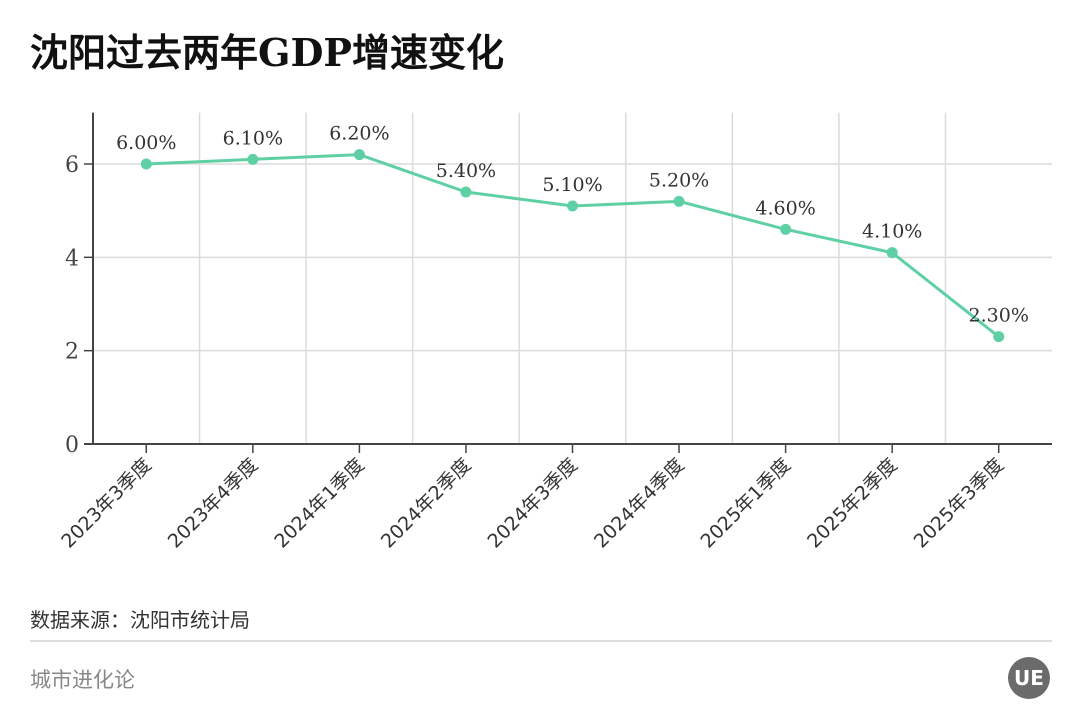 This screenshot has width=1080, height=720. What do you see at coordinates (852, 503) in the screenshot?
I see `x-tick-label: 2025年2季度` at bounding box center [852, 503].